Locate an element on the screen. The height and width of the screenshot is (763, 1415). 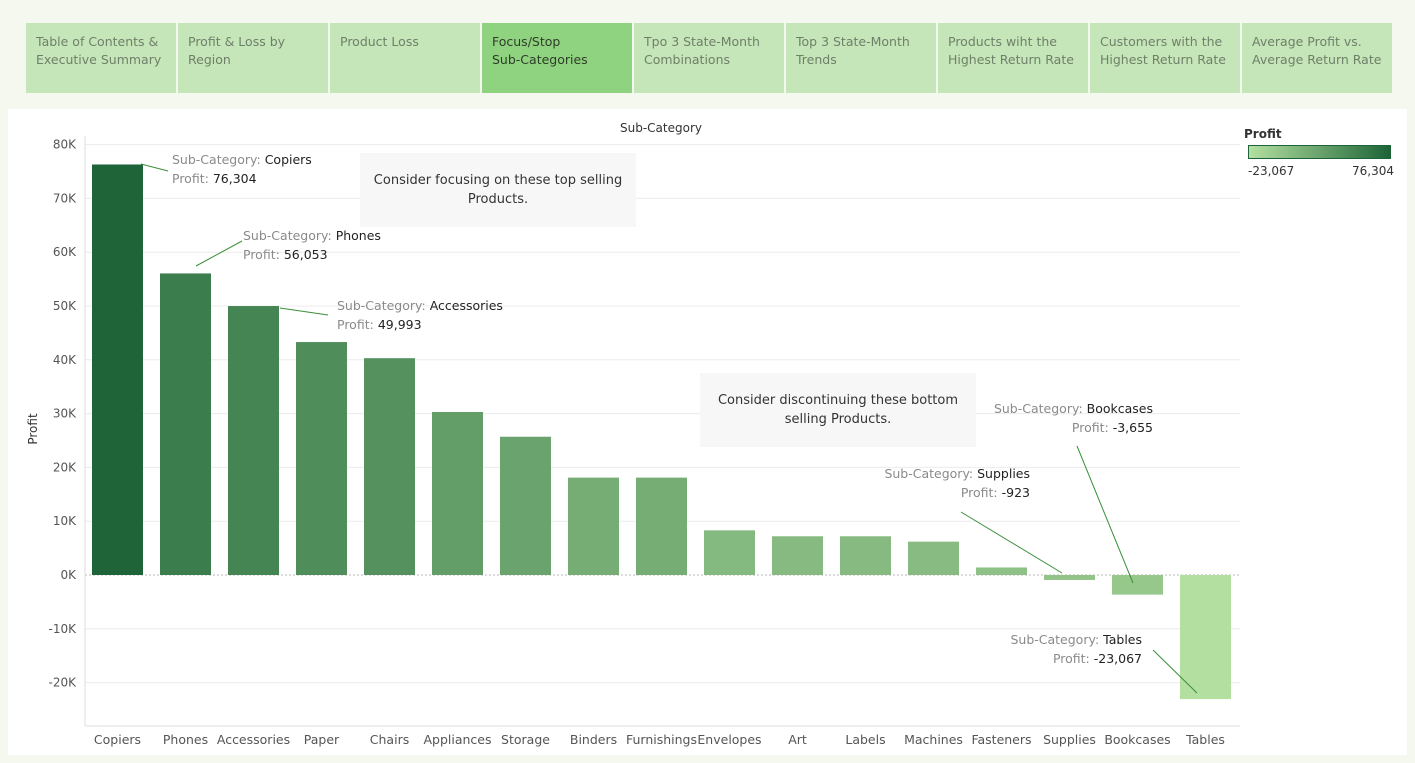
y-tick-label: 0K is located at coordinates (68, 575).